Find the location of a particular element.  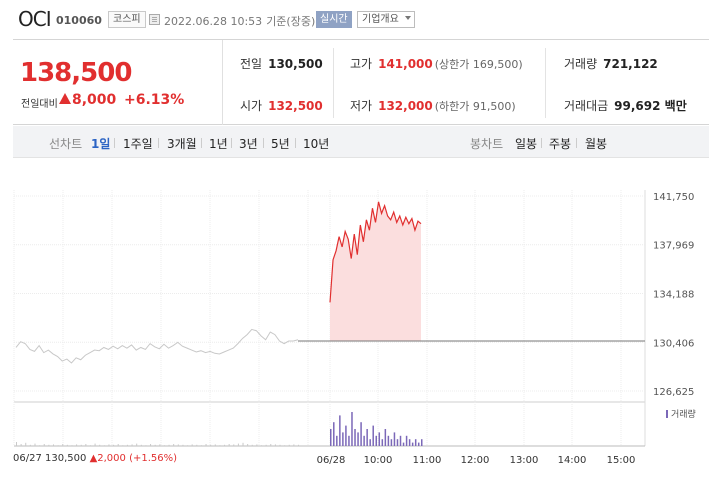

volume-legend: 거래량 is located at coordinates (681, 413).